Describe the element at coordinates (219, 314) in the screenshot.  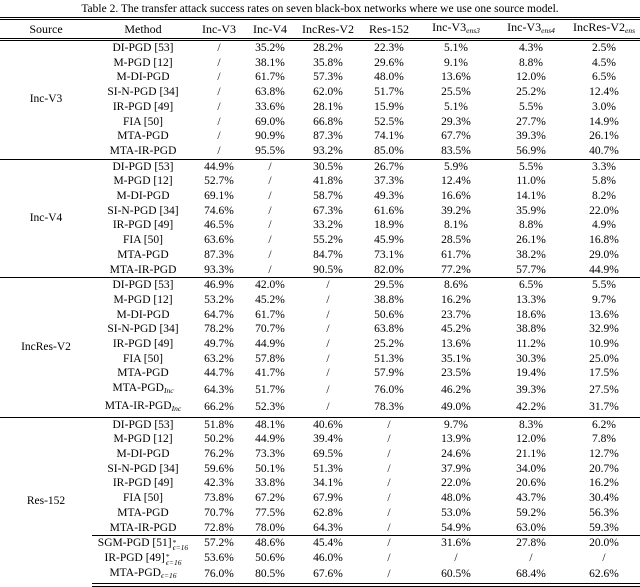
I see `success-rate-cell: 64.7%` at that location.